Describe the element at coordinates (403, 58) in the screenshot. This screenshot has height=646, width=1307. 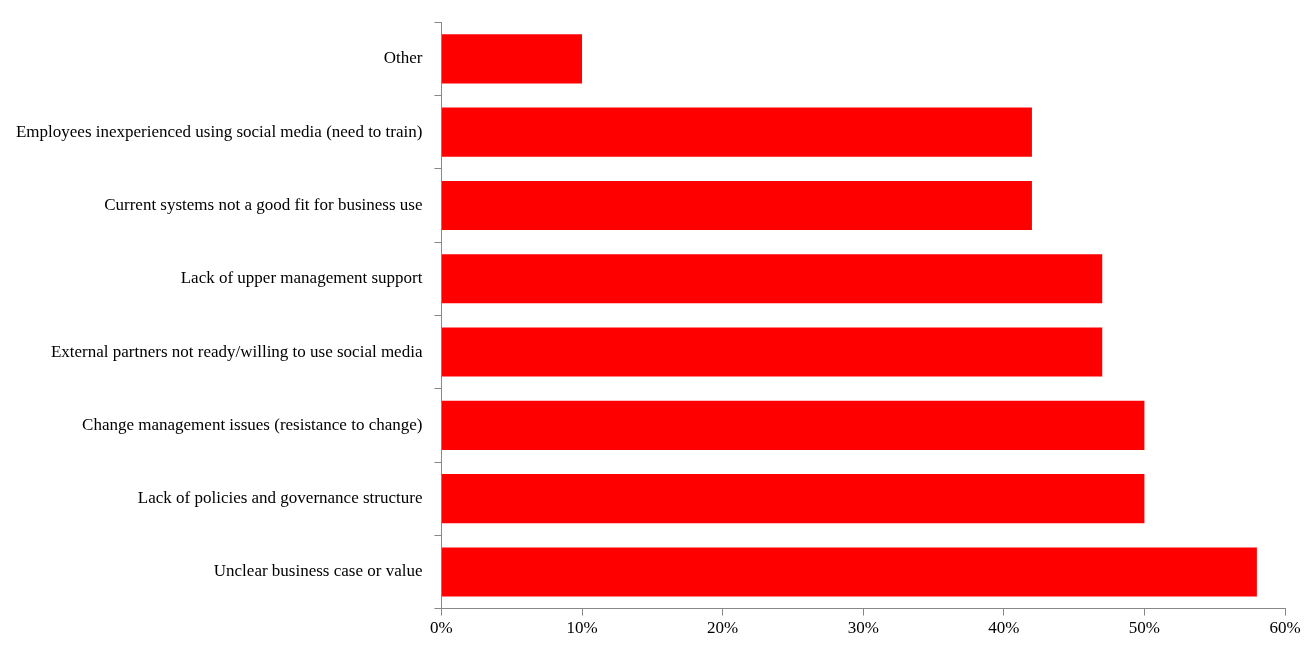
I see `y-tick-label: Other` at that location.